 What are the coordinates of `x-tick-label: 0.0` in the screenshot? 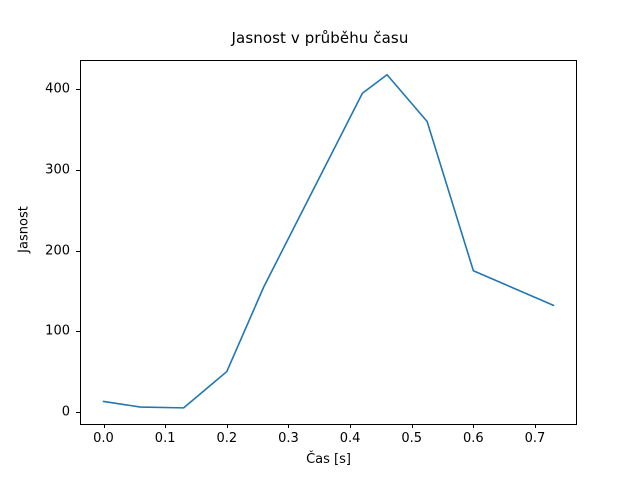 It's located at (103, 438).